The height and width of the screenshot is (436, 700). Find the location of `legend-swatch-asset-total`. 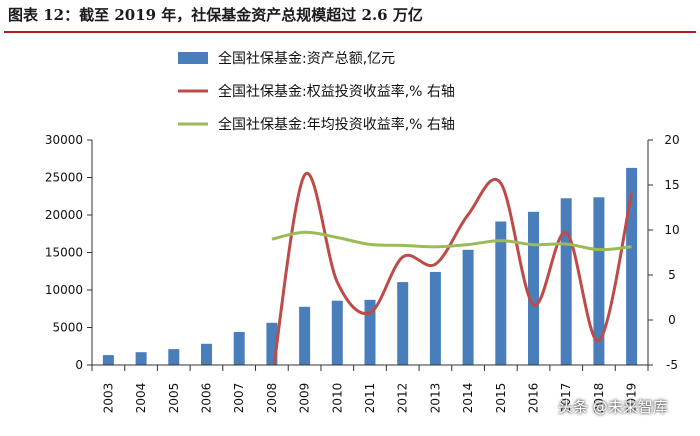

legend-swatch-asset-total is located at coordinates (193, 58).